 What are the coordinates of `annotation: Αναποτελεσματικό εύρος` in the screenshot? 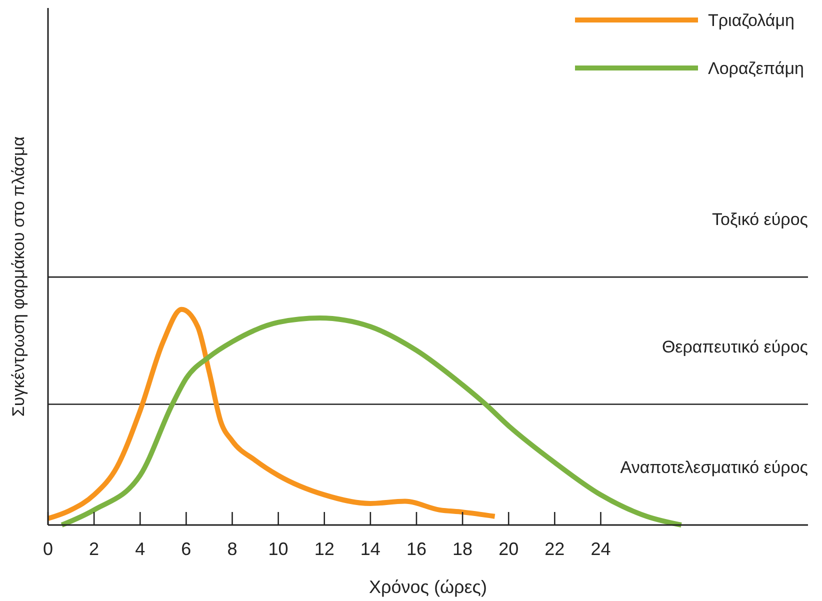 It's located at (714, 467).